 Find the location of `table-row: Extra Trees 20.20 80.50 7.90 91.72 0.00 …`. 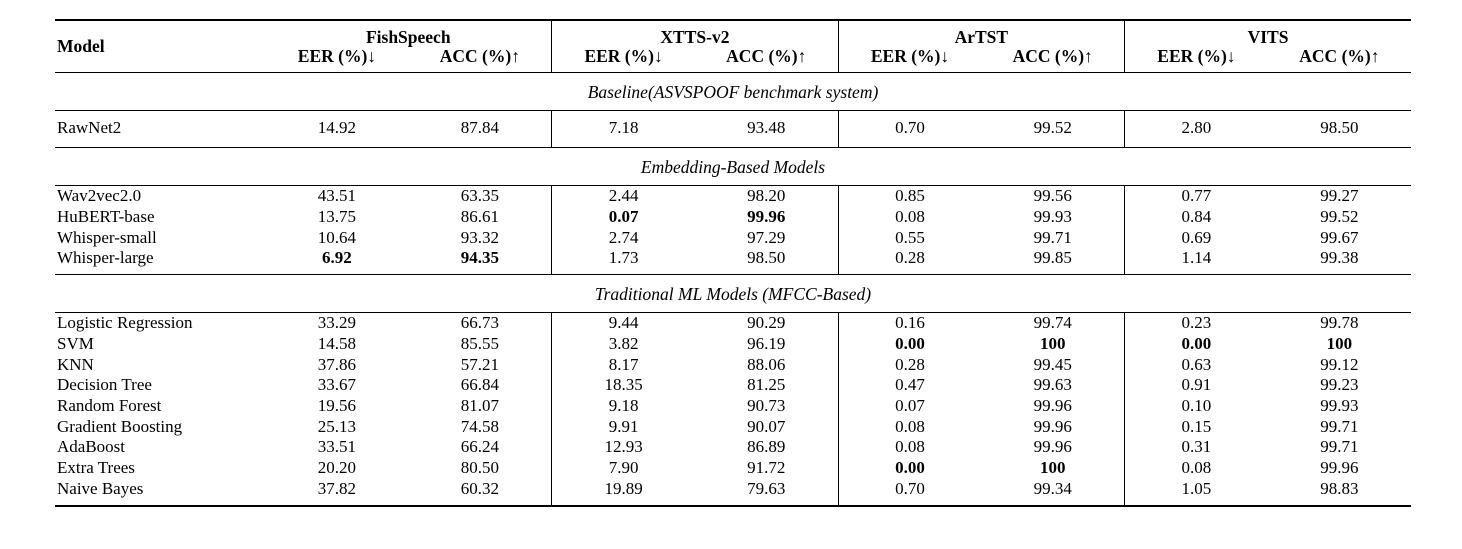

table-row: Extra Trees 20.20 80.50 7.90 91.72 0.00 … is located at coordinates (733, 468).